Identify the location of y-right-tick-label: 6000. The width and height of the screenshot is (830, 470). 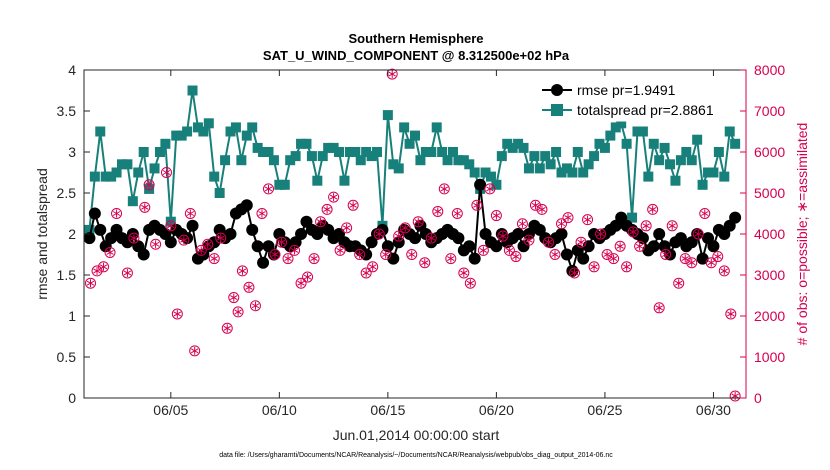
(769, 152).